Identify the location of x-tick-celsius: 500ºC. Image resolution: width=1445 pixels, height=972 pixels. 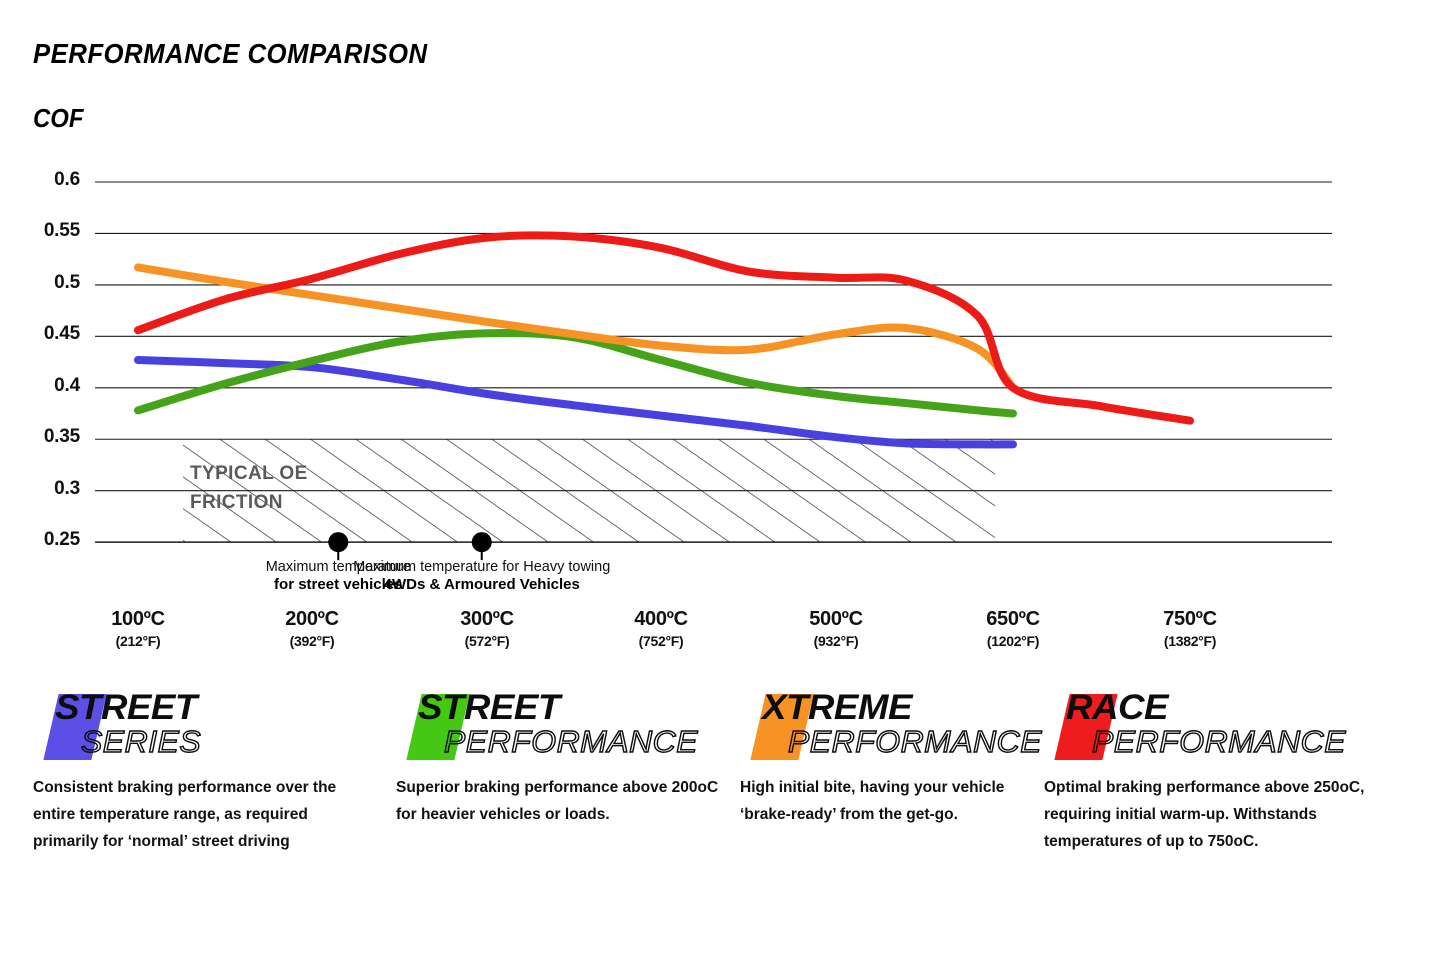
(836, 619).